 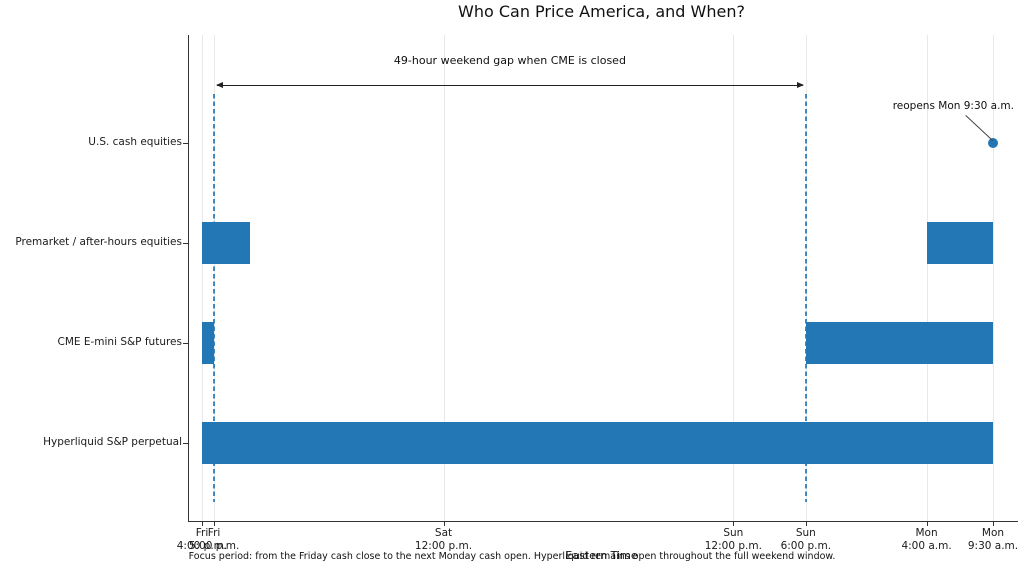 What do you see at coordinates (119, 342) in the screenshot?
I see `y-axis-category-label: CME E-mini S&P futures` at bounding box center [119, 342].